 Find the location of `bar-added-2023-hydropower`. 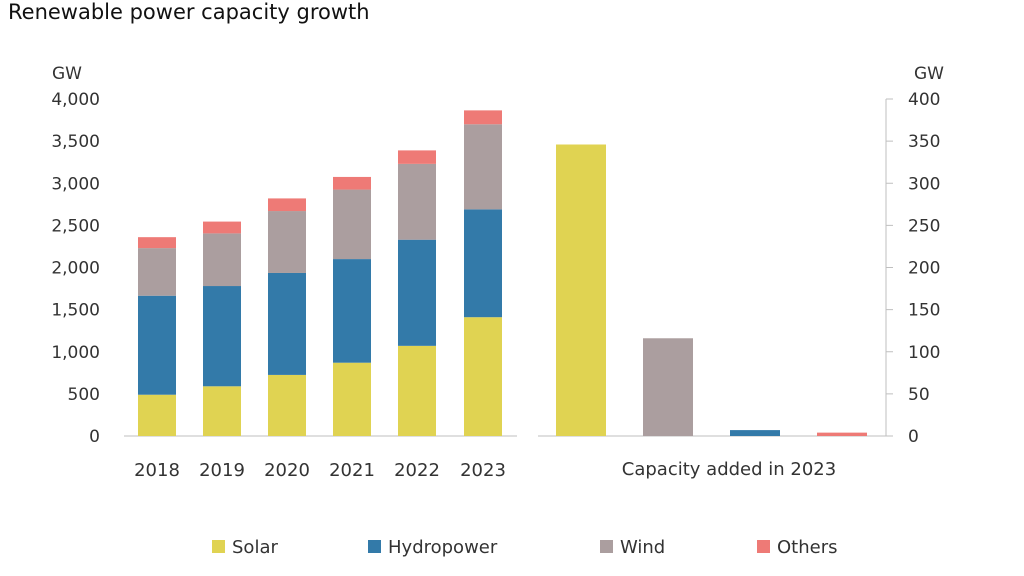

bar-added-2023-hydropower is located at coordinates (755, 433).